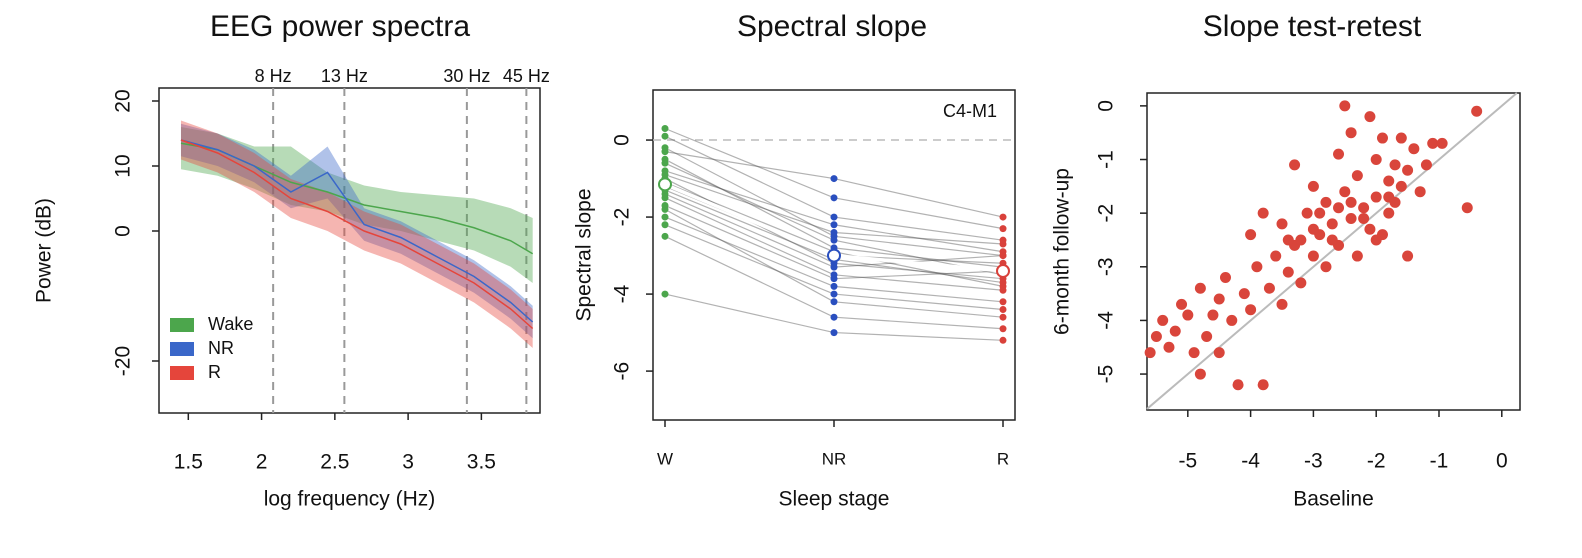 The image size is (1582, 558). What do you see at coordinates (1313, 461) in the screenshot?
I see `x-tick-label: -3` at bounding box center [1313, 461].